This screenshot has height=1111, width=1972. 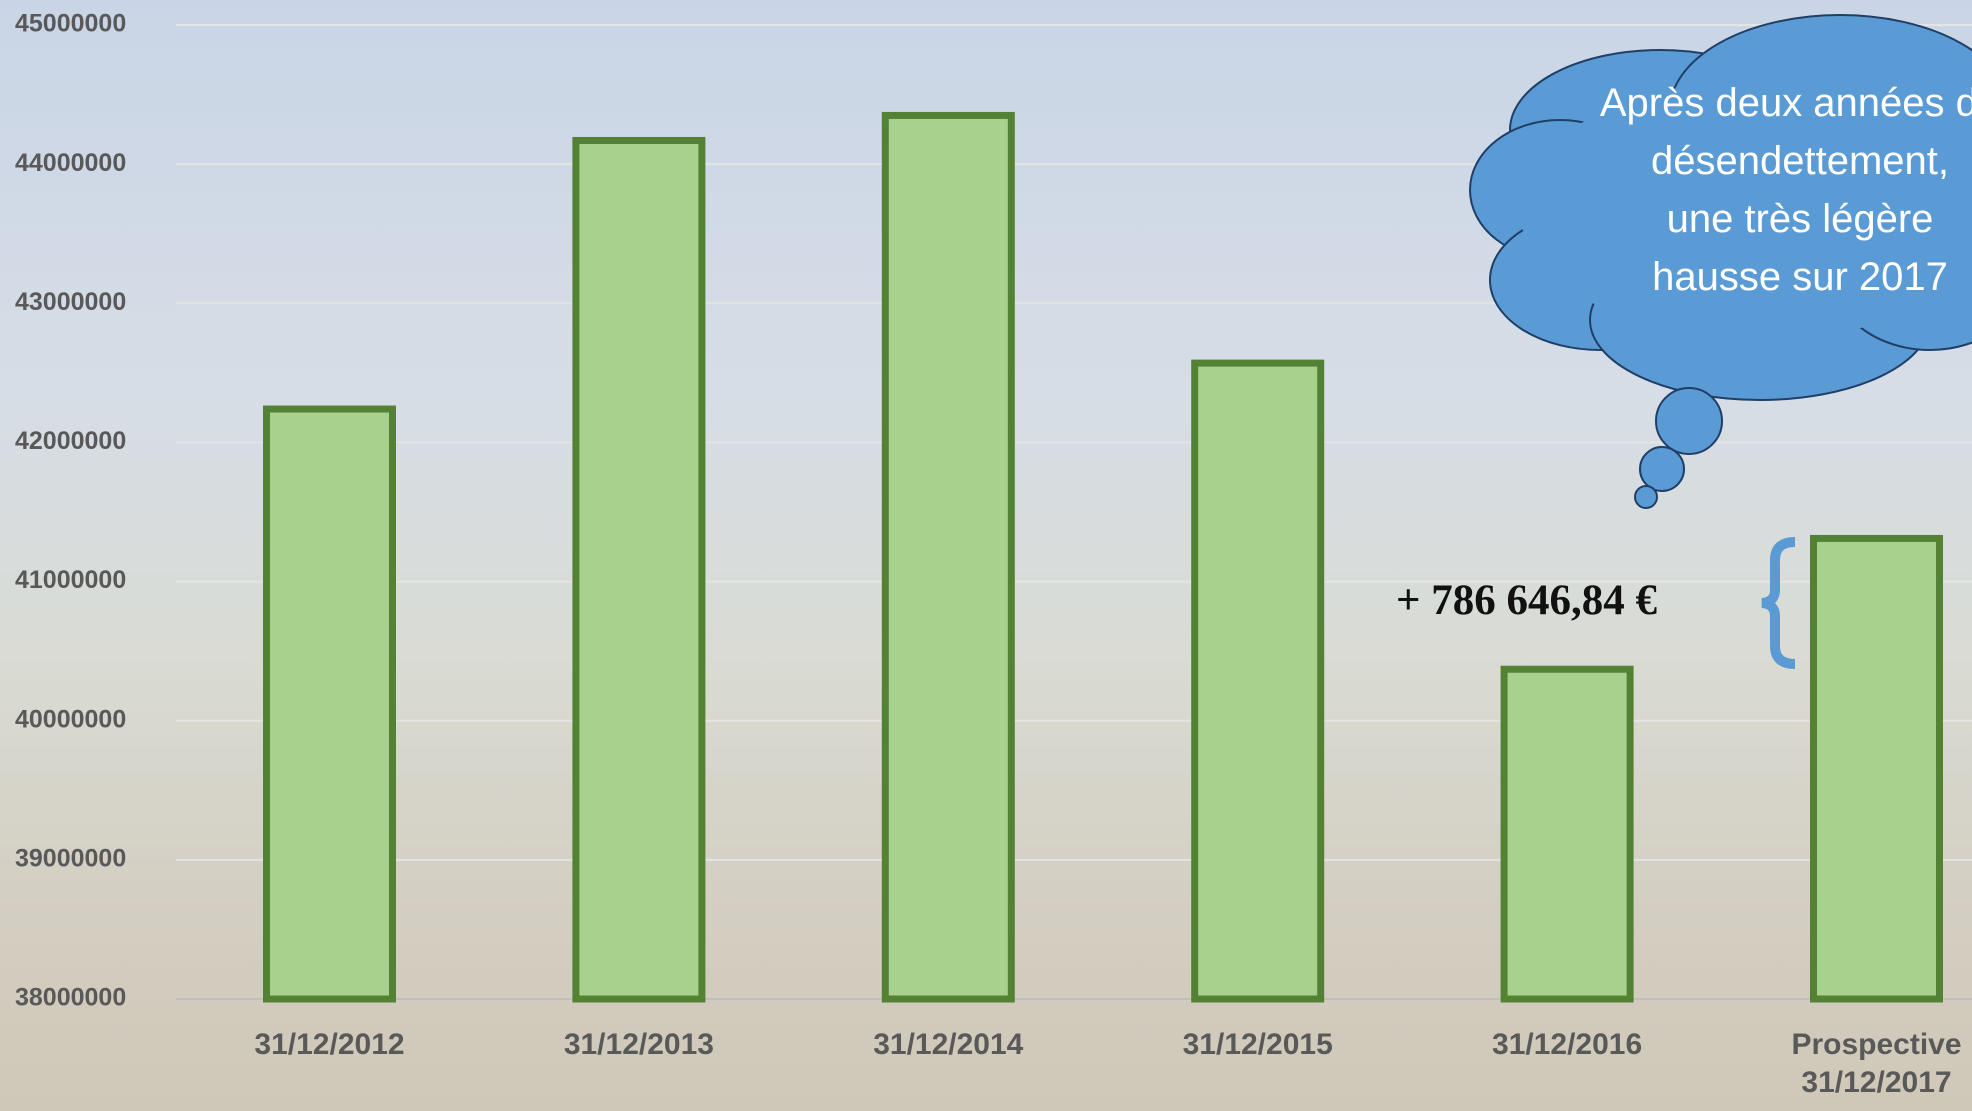 What do you see at coordinates (70, 163) in the screenshot?
I see `y-tick-label: 44000000` at bounding box center [70, 163].